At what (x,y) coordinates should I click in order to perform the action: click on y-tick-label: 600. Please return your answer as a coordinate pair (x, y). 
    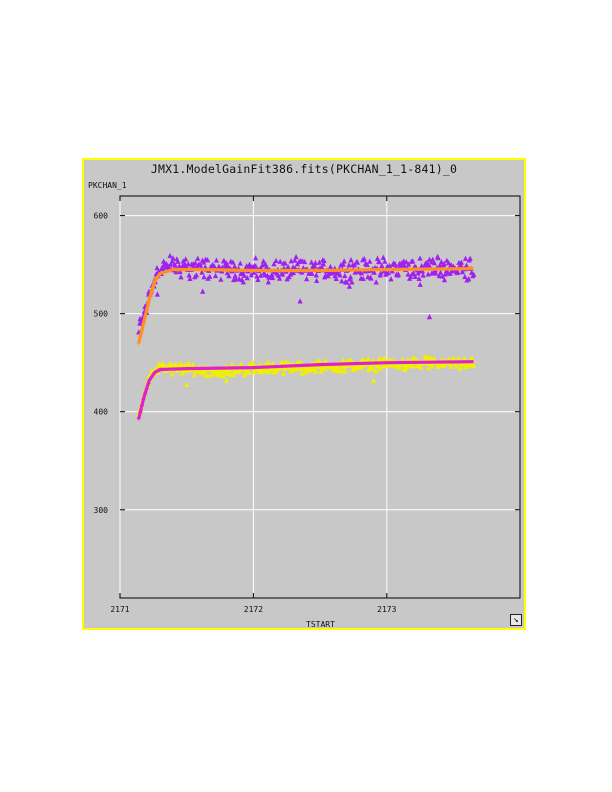
    Looking at the image, I should click on (101, 216).